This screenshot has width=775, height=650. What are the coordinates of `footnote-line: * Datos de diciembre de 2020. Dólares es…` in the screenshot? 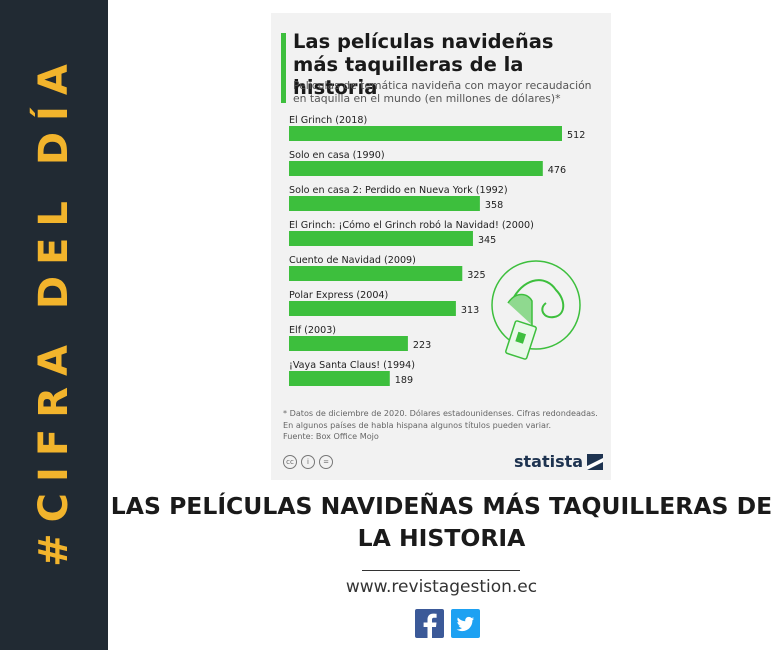 It's located at (440, 413).